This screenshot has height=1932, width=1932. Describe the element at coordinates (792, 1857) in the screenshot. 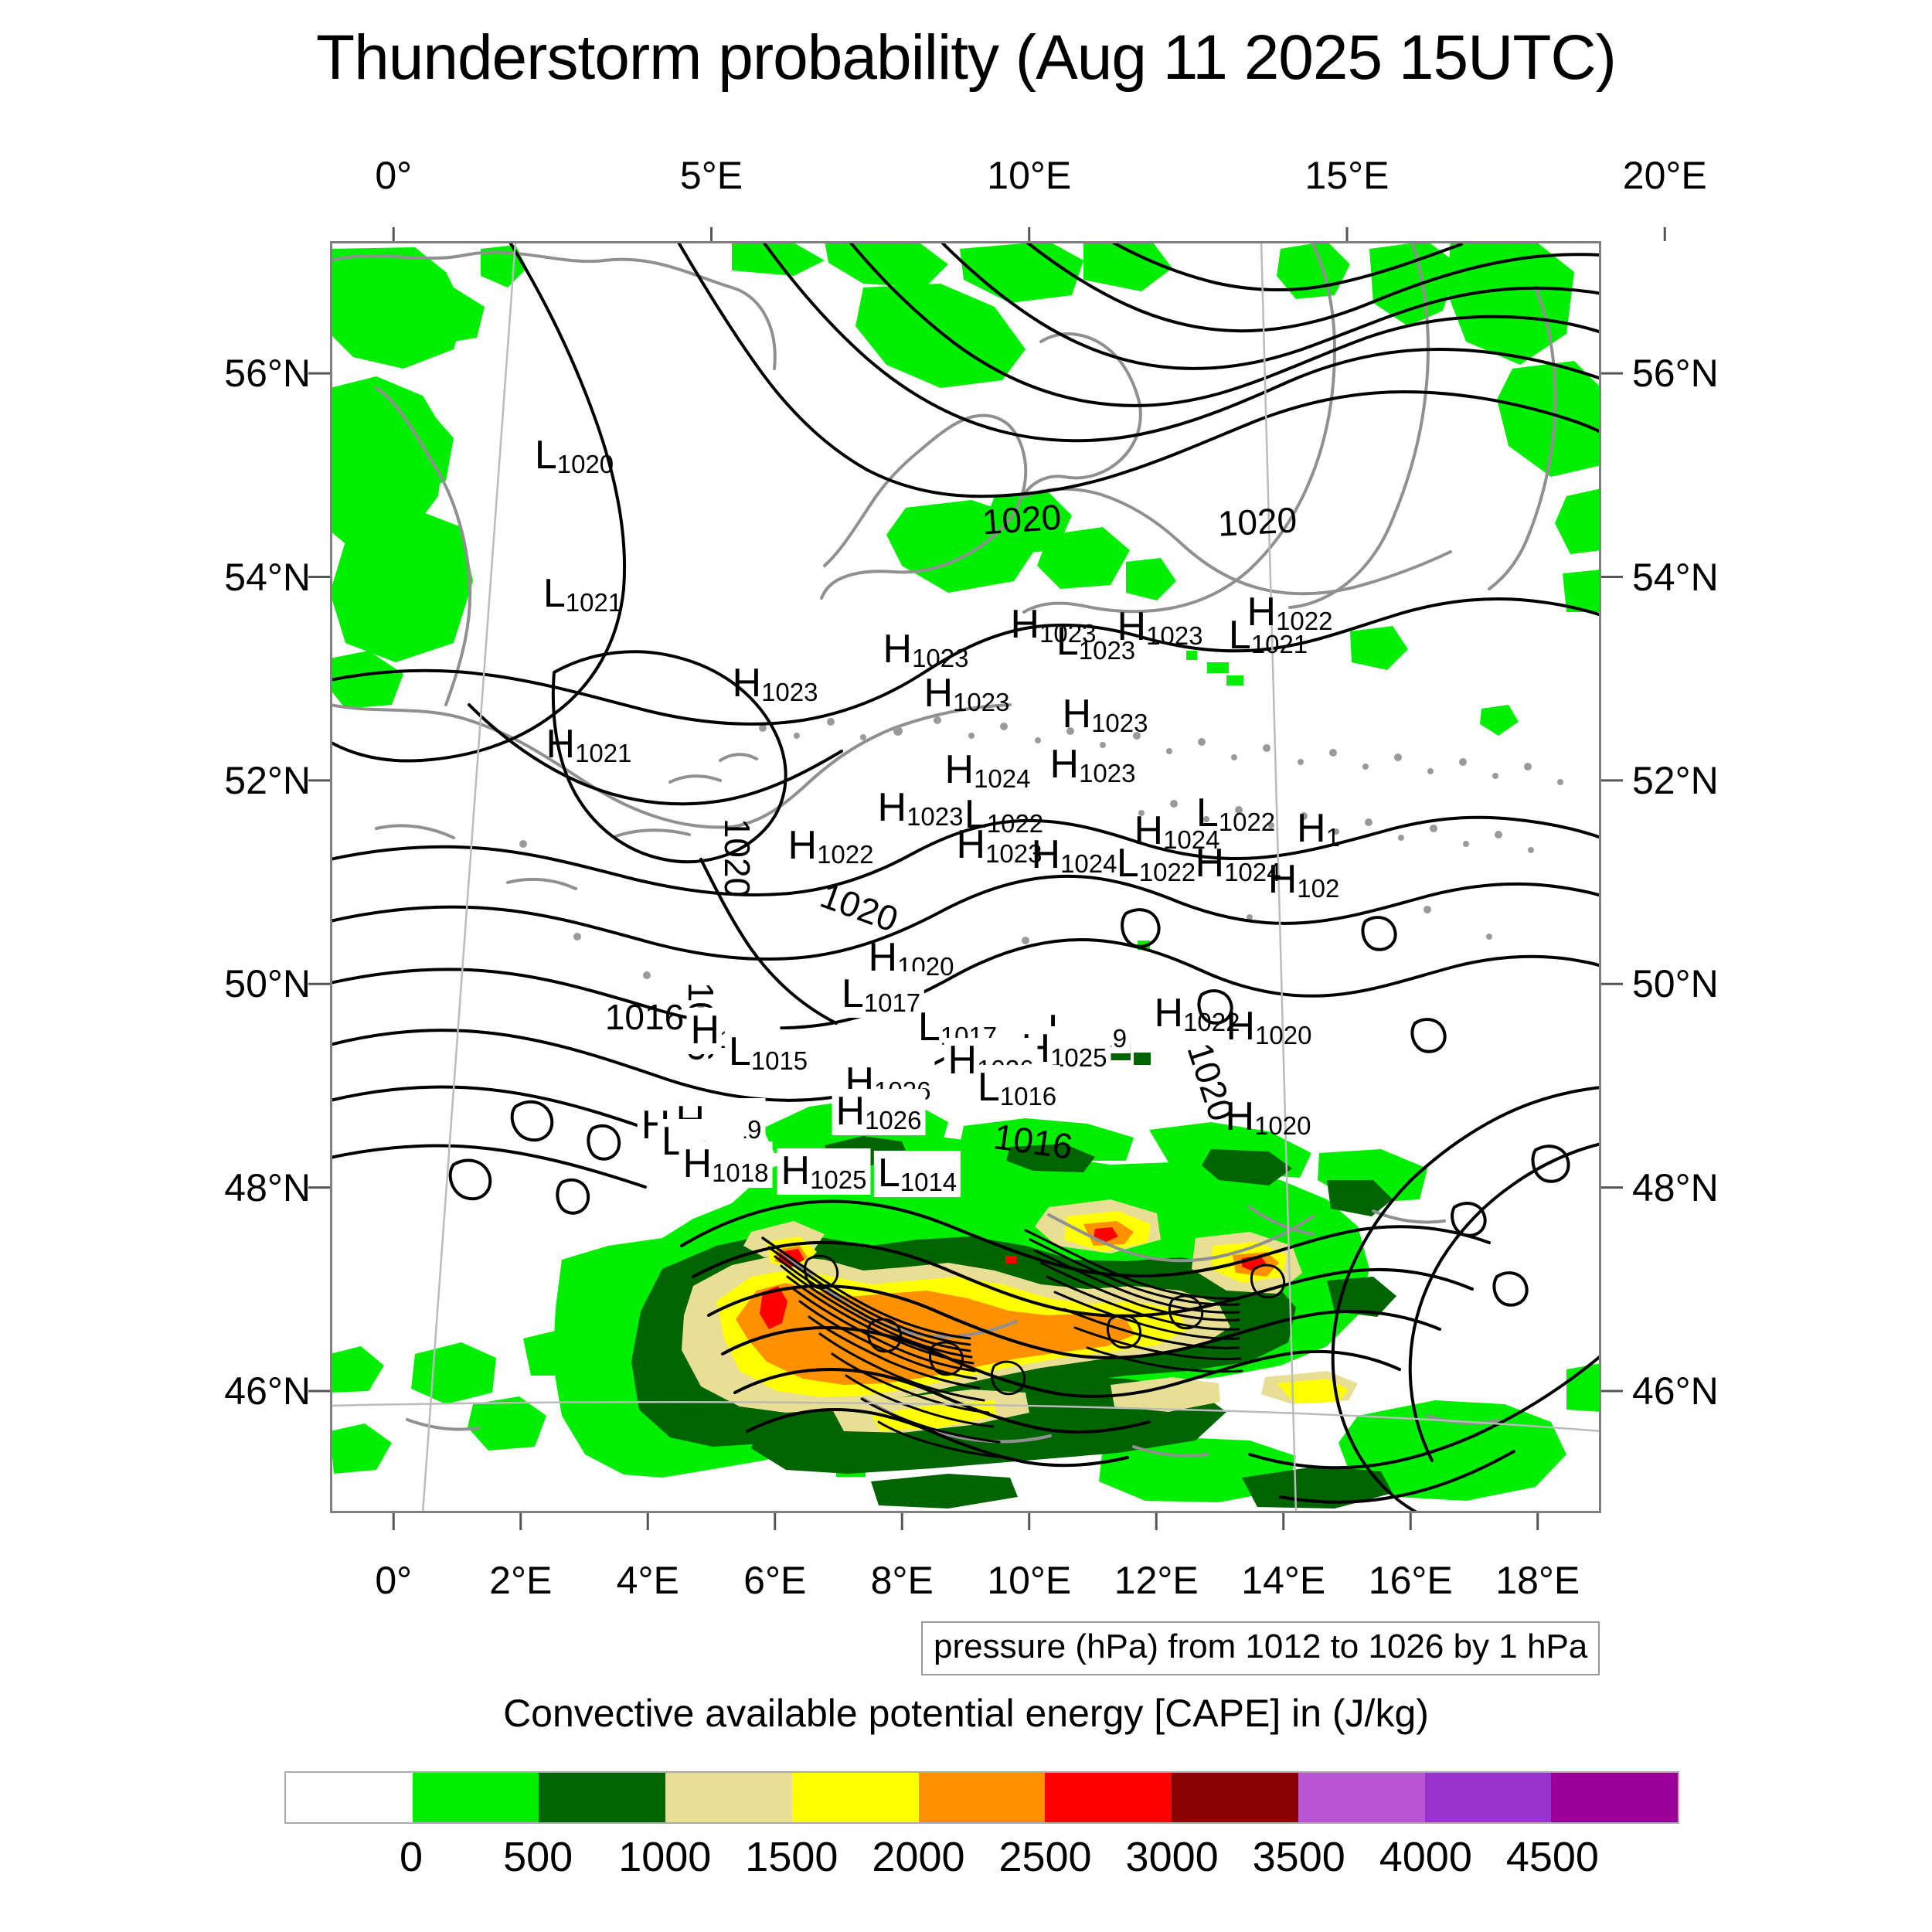

I see `colorbar-tick-label: 1500` at that location.